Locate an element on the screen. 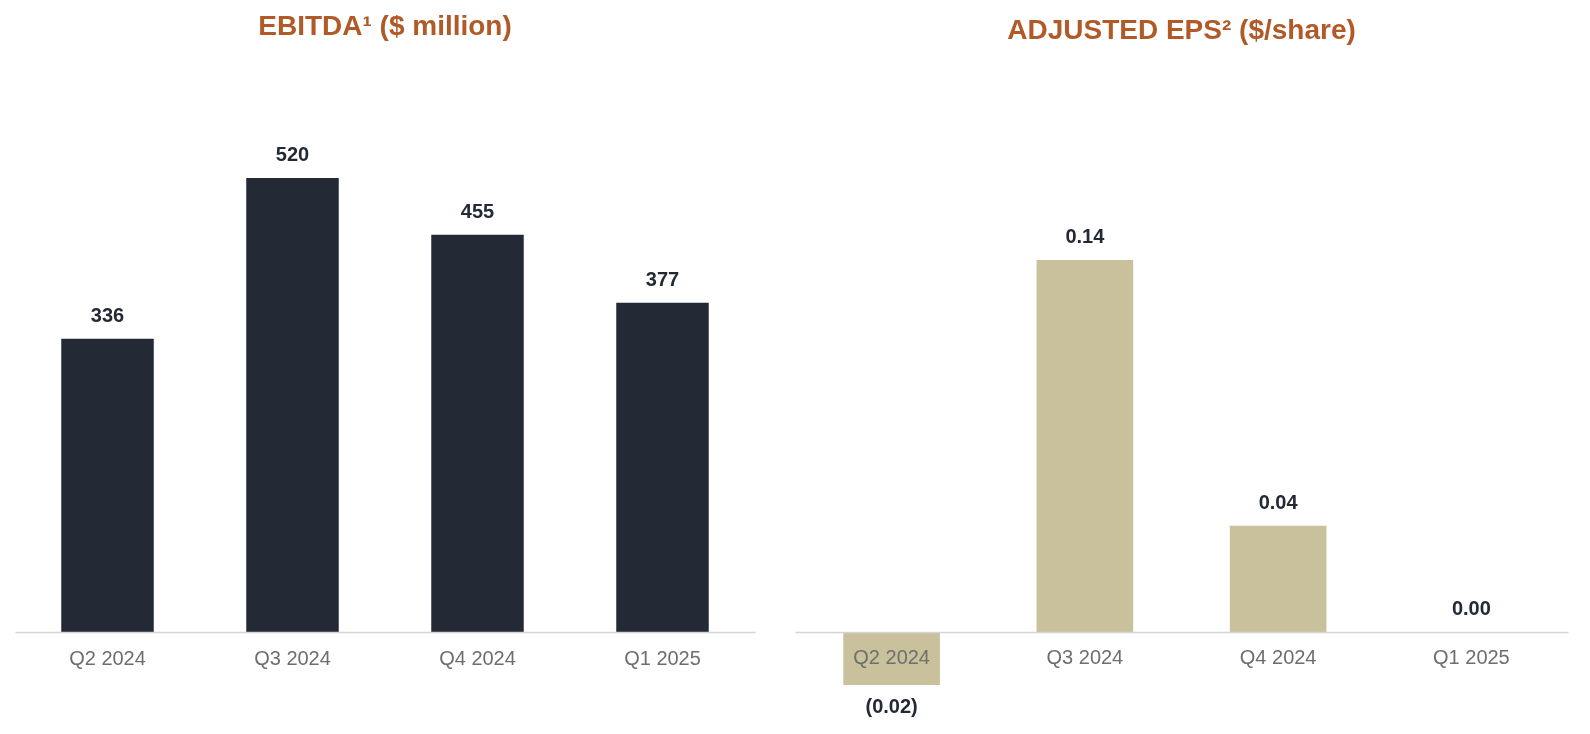 The image size is (1590, 734). data-label: 0.04 is located at coordinates (1278, 501).